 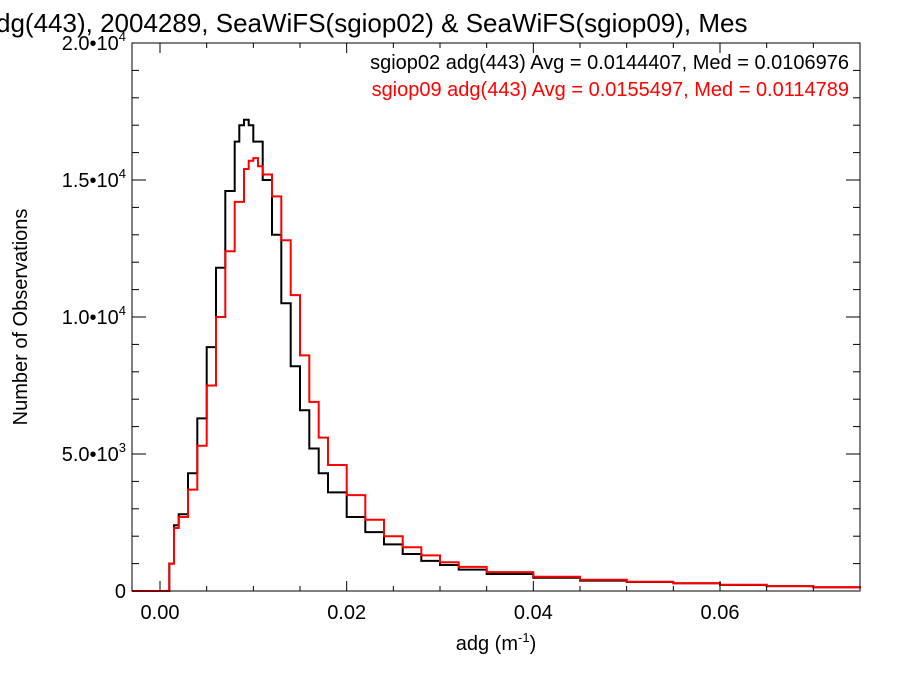 What do you see at coordinates (120, 592) in the screenshot?
I see `y-tick-label: 0` at bounding box center [120, 592].